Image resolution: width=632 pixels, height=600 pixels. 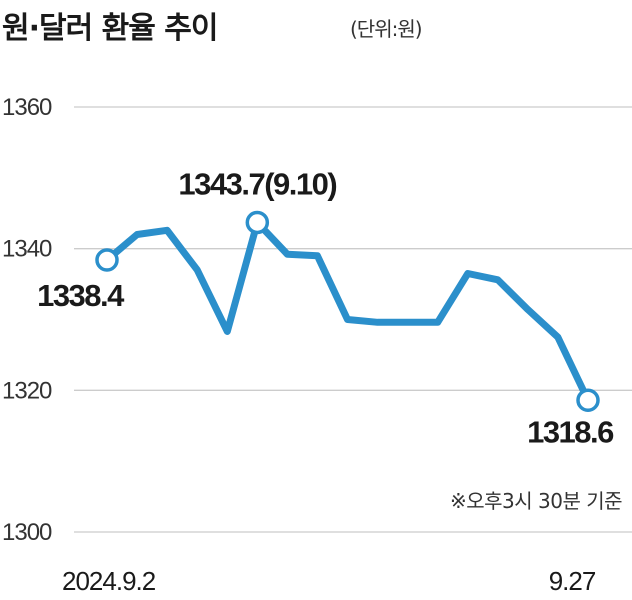 I want to click on data-label-0: 1338.4, so click(x=81, y=295).